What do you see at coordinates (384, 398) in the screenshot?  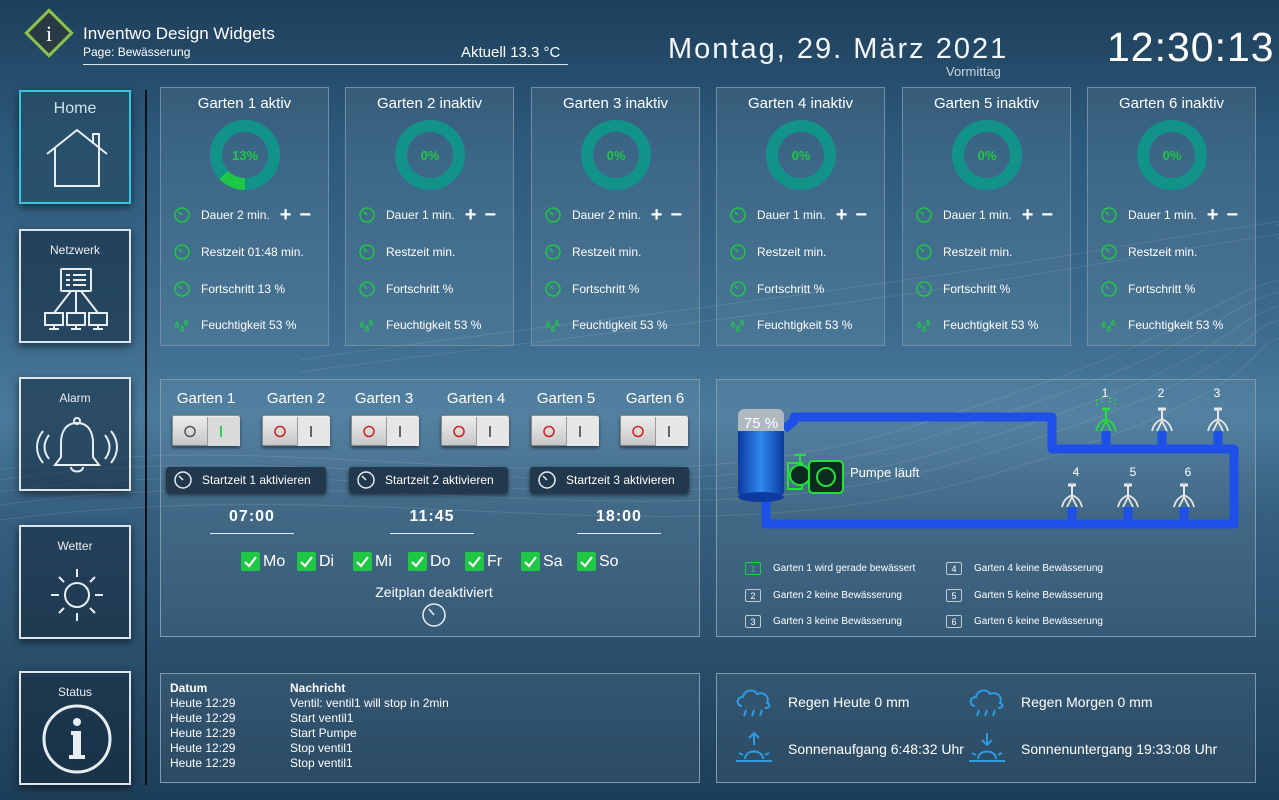 I see `switch-label-garten-3: Garten 3` at bounding box center [384, 398].